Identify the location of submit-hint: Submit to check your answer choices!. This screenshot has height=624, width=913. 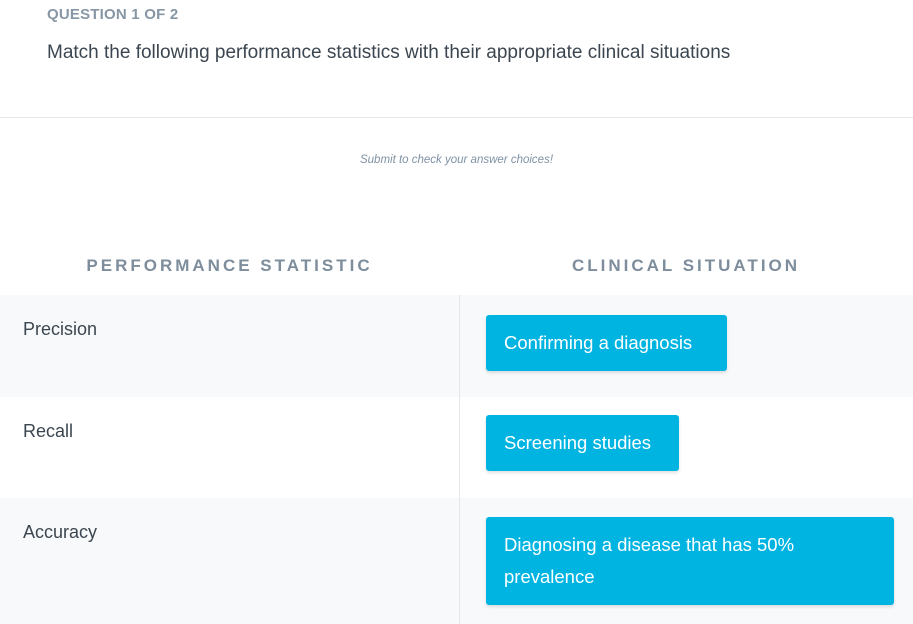
(456, 160).